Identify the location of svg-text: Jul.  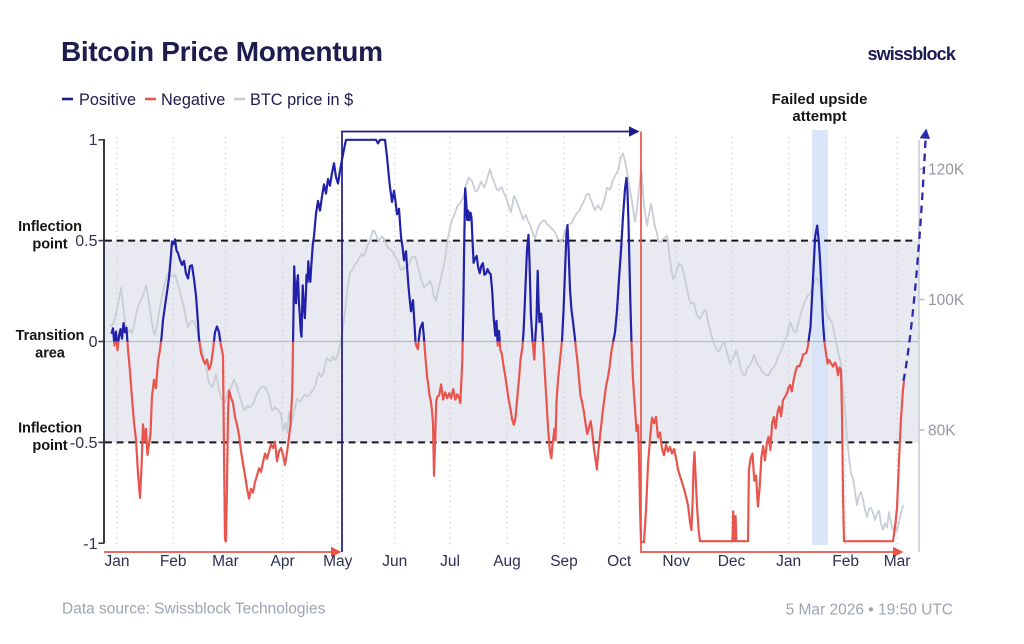
(450, 561).